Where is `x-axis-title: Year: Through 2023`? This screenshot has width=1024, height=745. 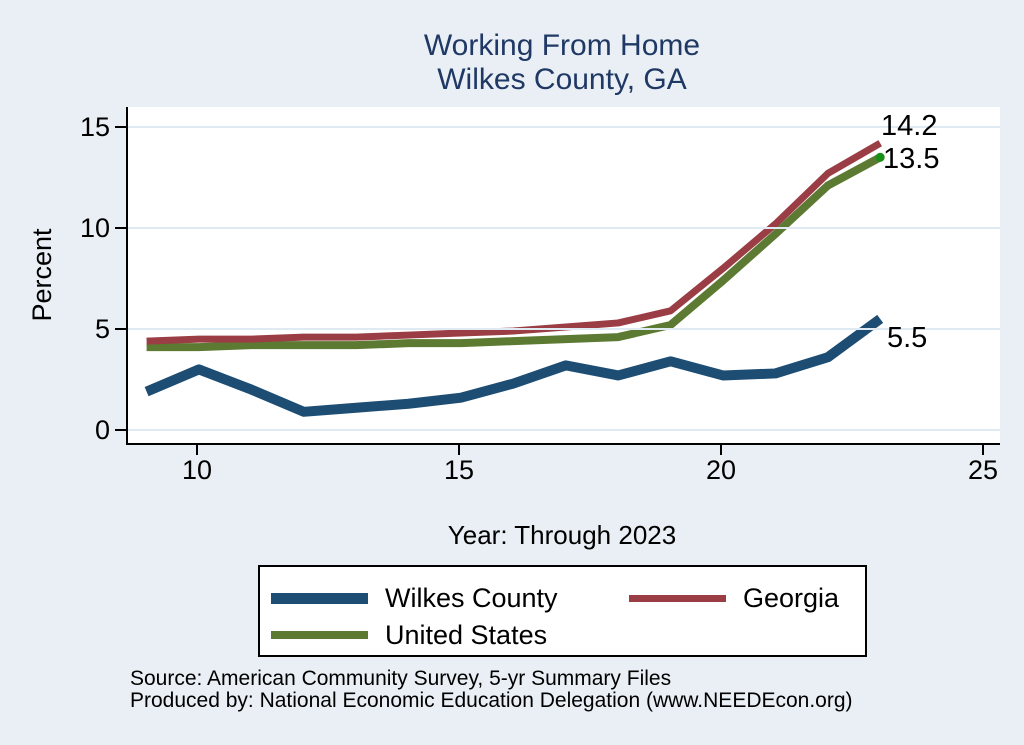 x-axis-title: Year: Through 2023 is located at coordinates (562, 535).